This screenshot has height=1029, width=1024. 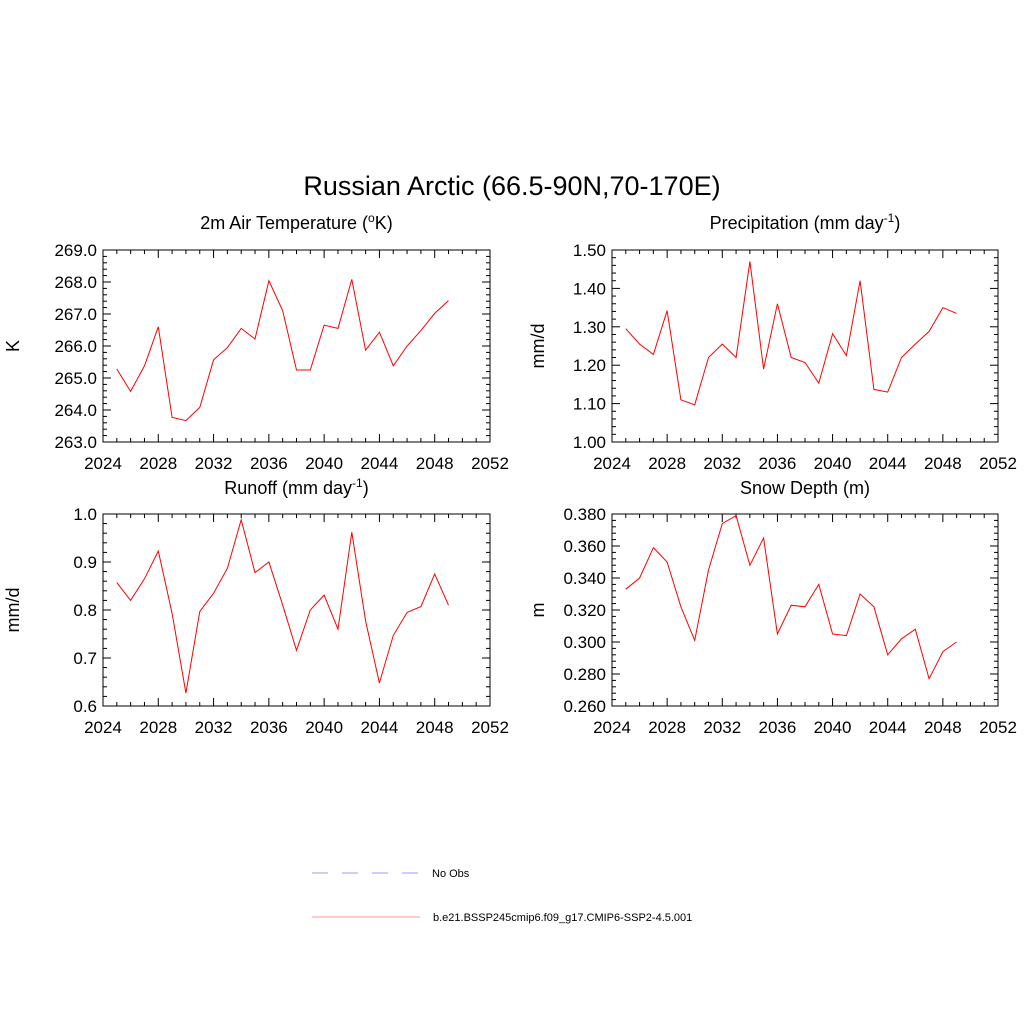 What do you see at coordinates (589, 288) in the screenshot?
I see `y-tick-label: 1.40` at bounding box center [589, 288].